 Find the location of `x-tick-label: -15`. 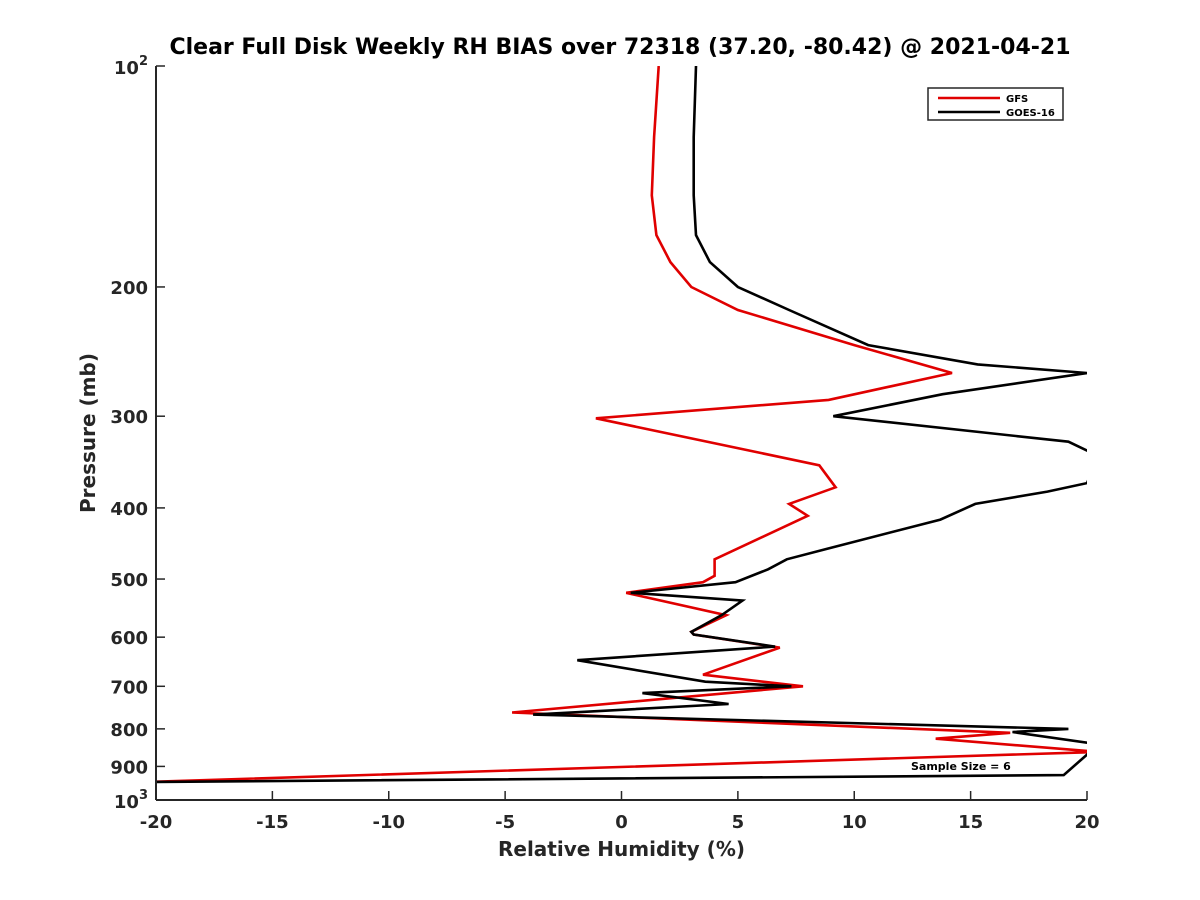

x-tick-label: -15 is located at coordinates (272, 822).